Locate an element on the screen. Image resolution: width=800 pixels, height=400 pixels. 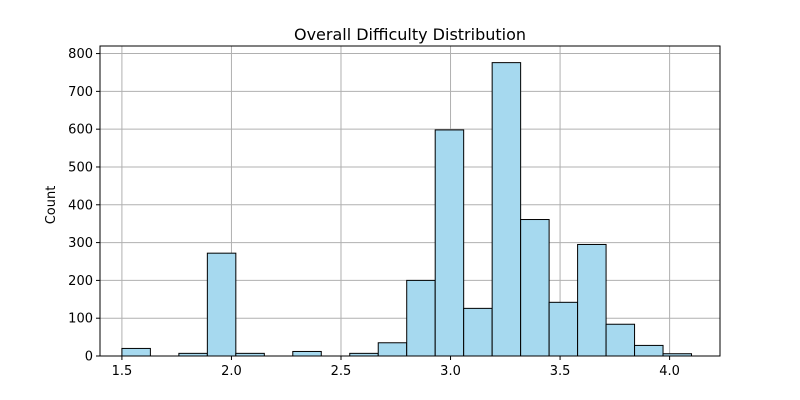
x-tick-label-3: 3.0 is located at coordinates (450, 371).